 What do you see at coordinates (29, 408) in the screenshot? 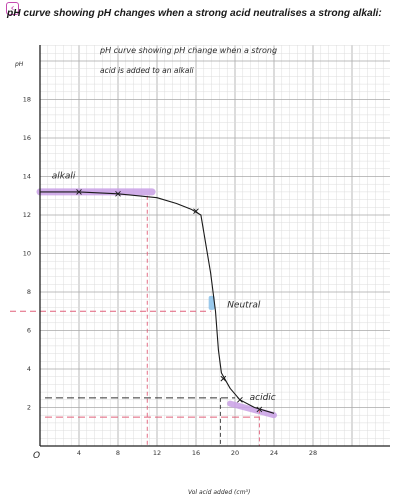
I see `y-tick-label: 2` at bounding box center [29, 408].